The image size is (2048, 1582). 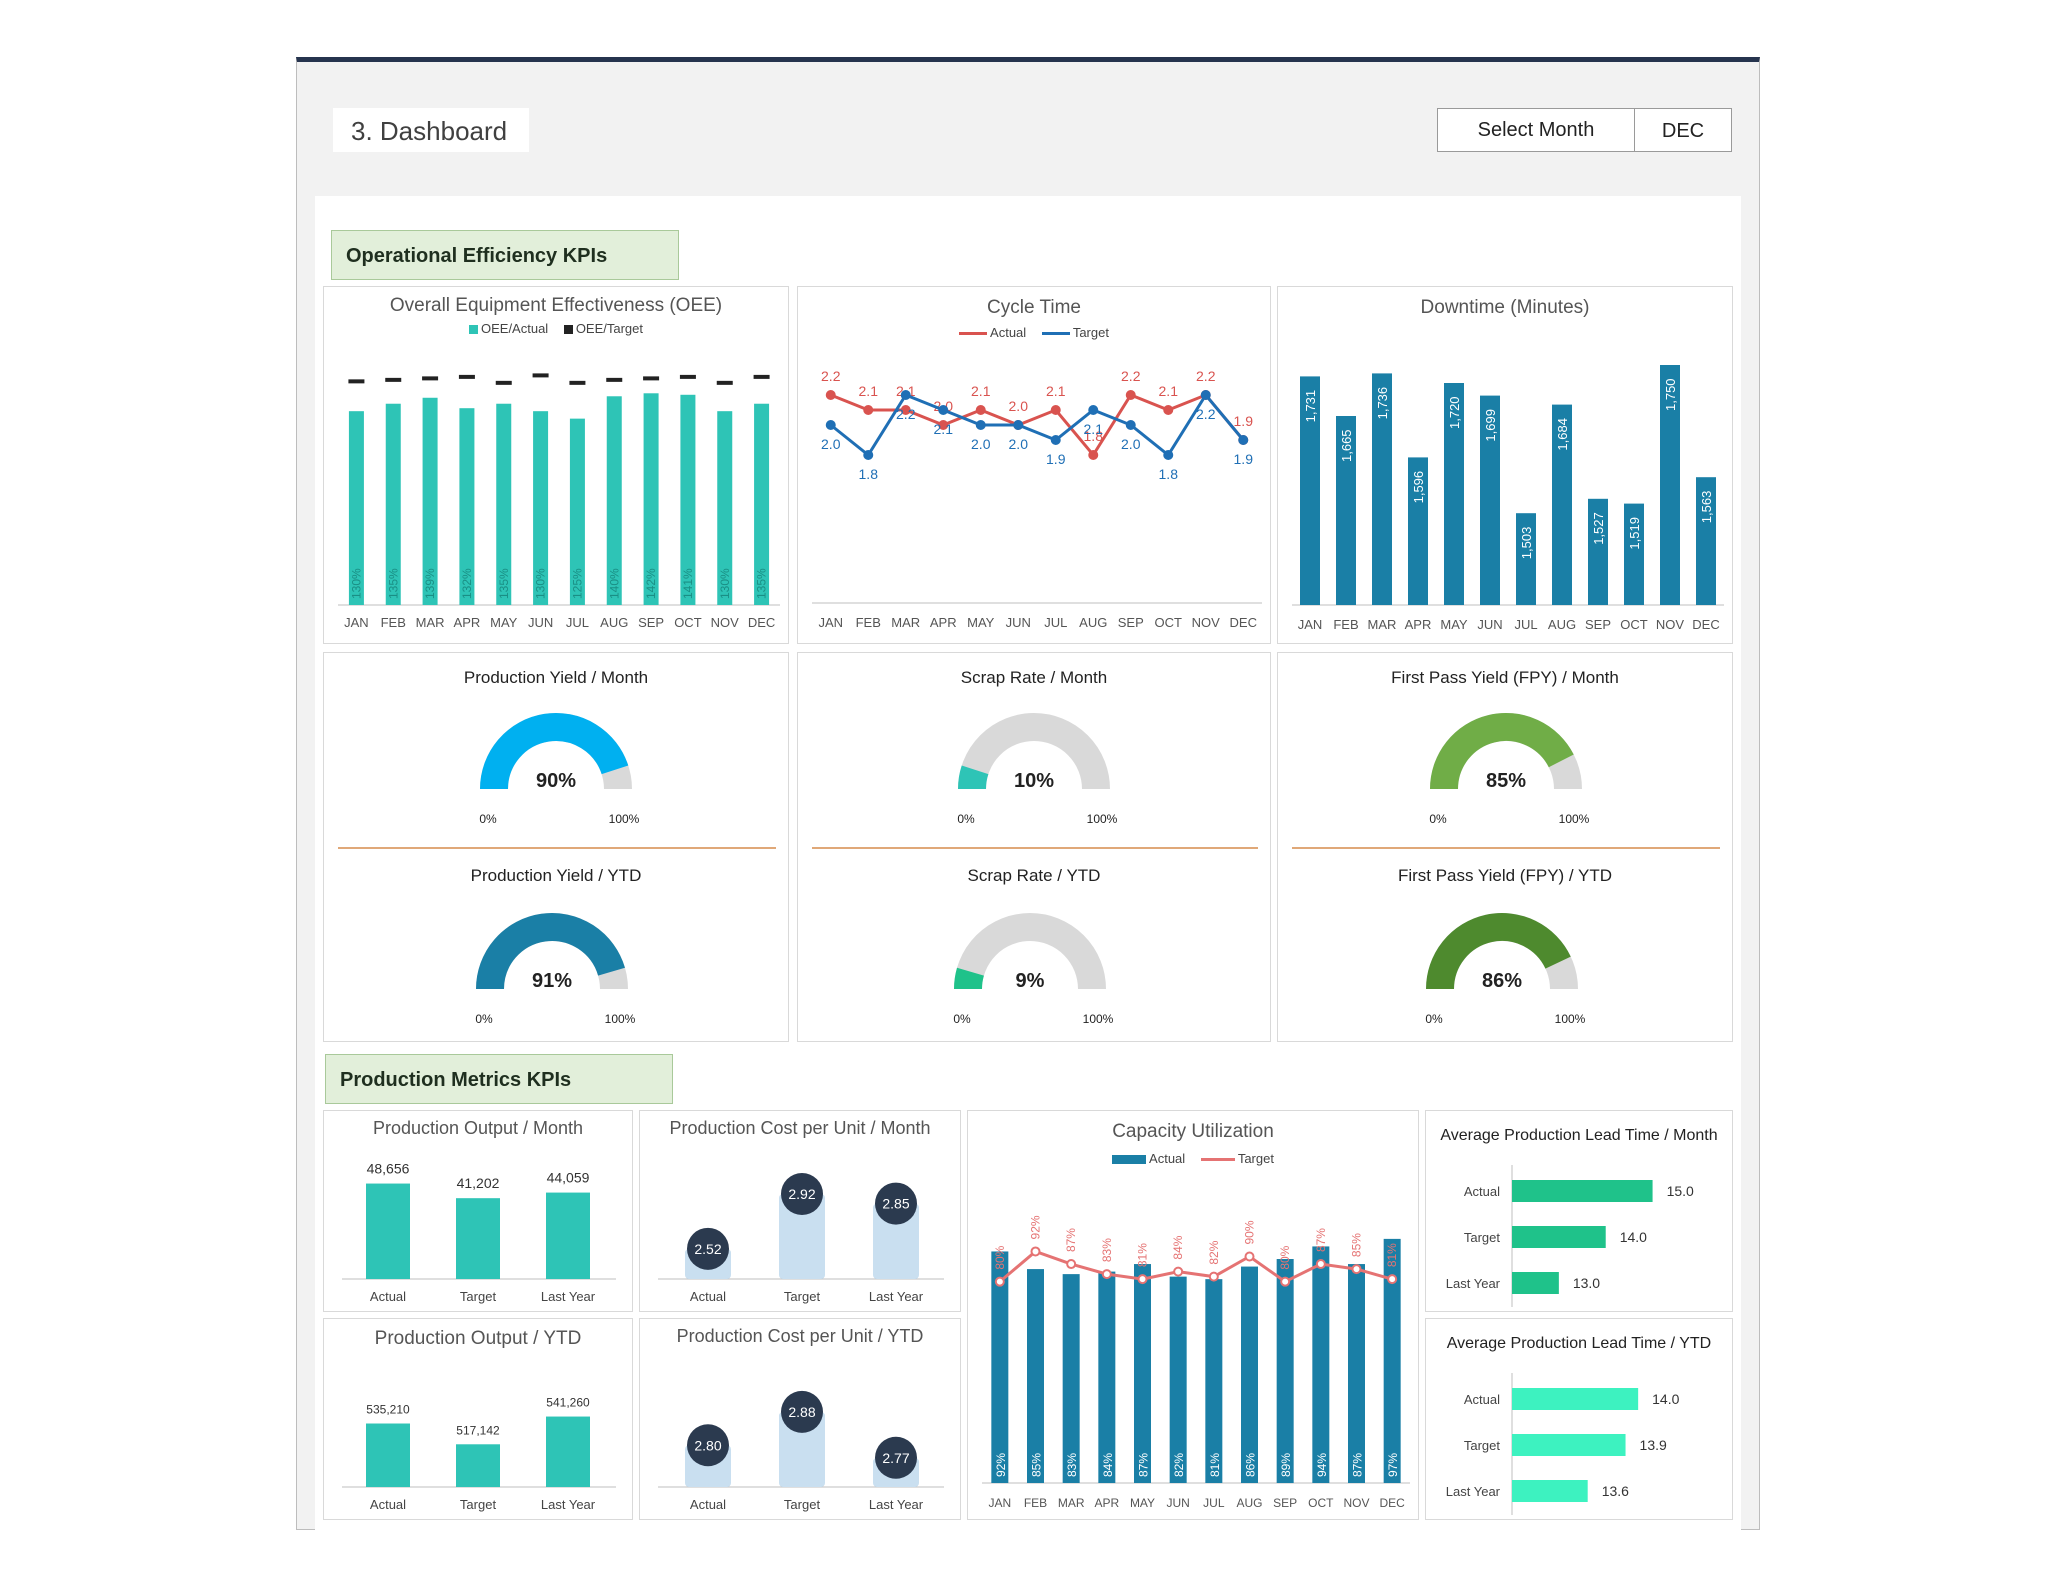 I want to click on oee-bar-jul, so click(x=577, y=511).